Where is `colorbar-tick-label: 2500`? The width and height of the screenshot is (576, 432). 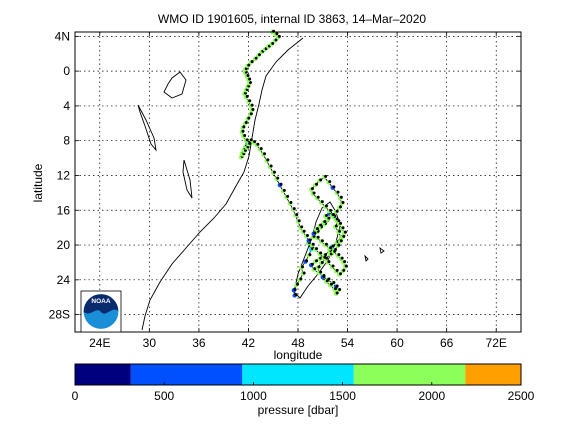
colorbar-tick-label: 2500 is located at coordinates (521, 396).